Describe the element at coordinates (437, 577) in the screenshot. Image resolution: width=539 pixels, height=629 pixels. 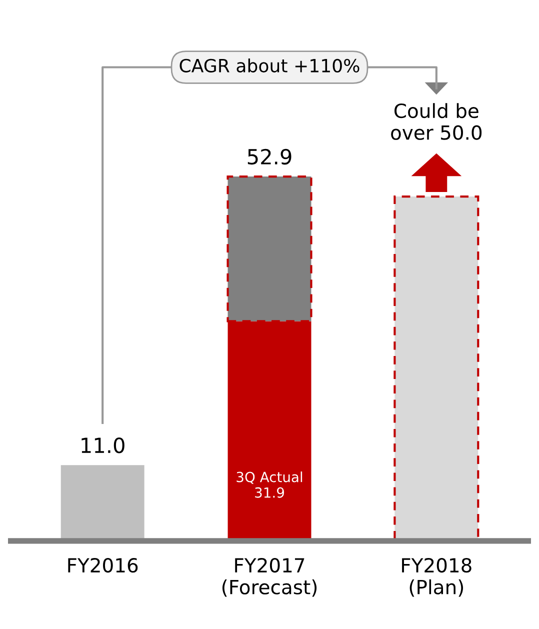
I see `x-tick-label: FY2018 (Plan)` at that location.